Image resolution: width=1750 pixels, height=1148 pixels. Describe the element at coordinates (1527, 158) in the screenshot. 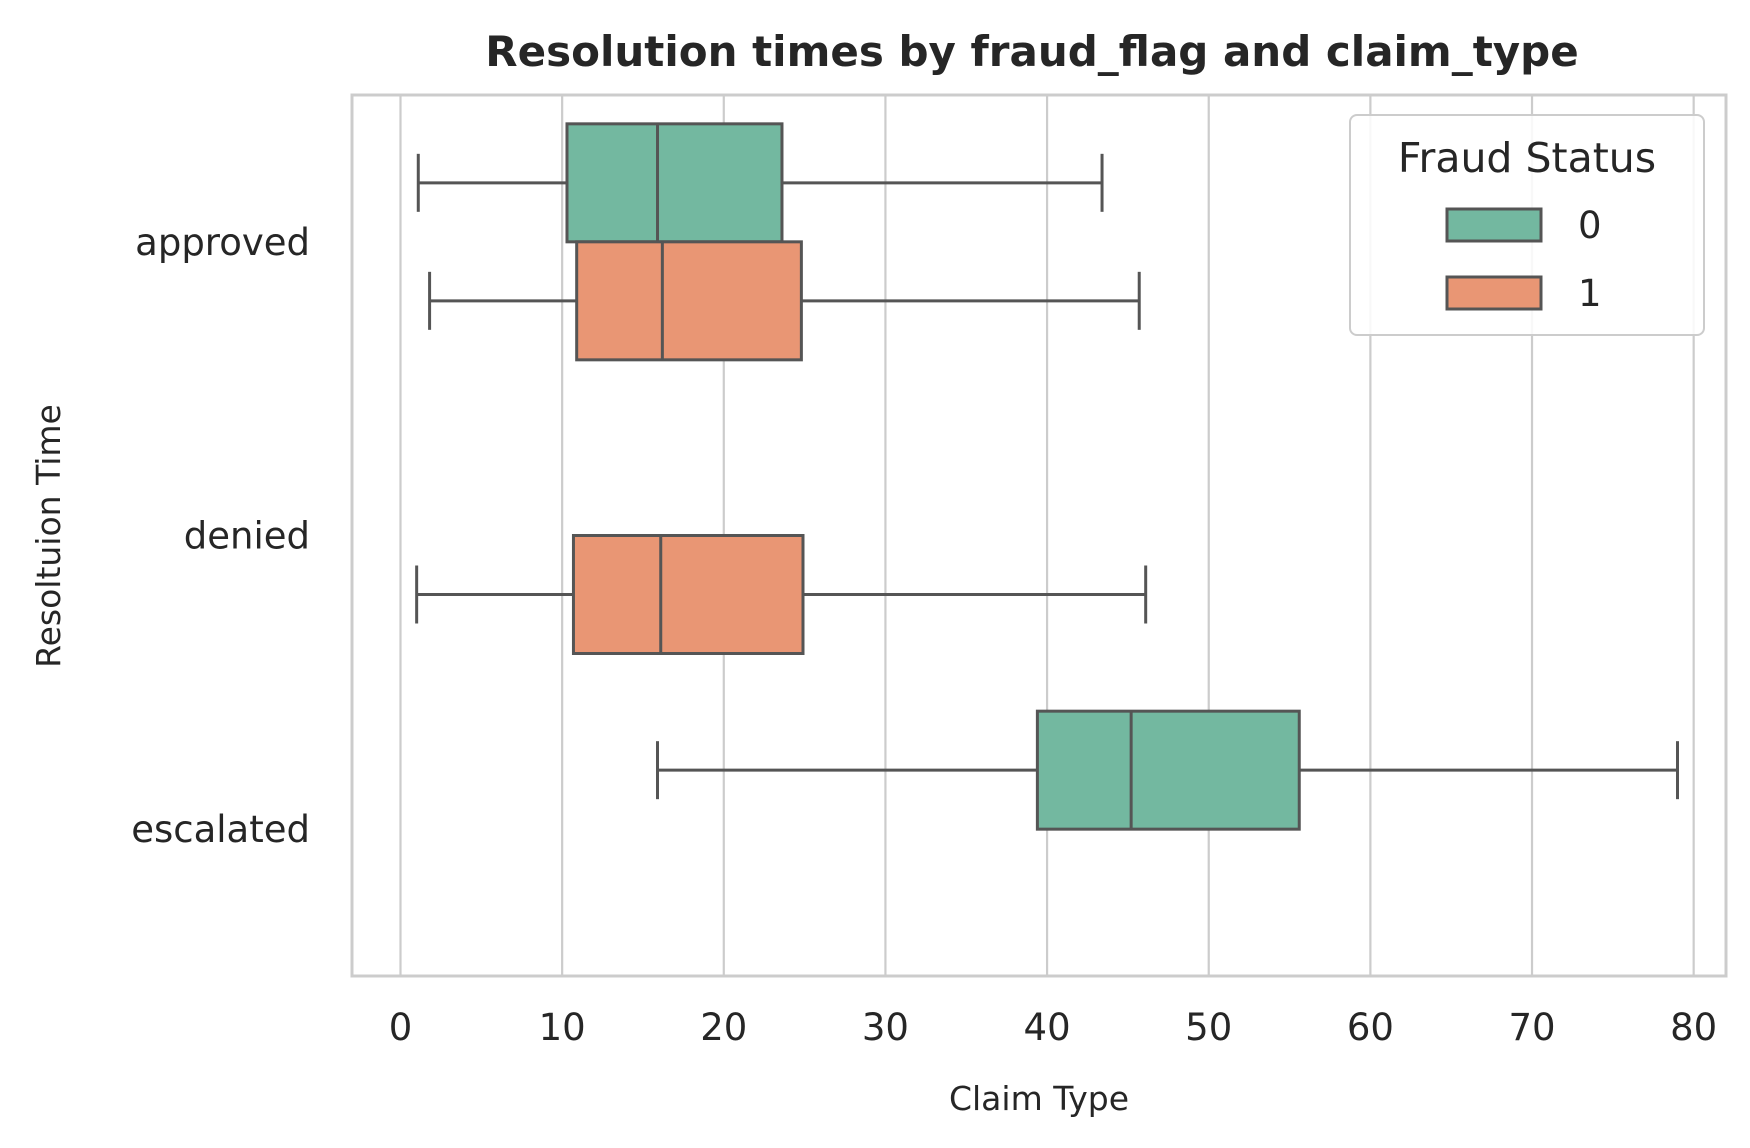

I see `legend-title: Fraud Status` at that location.